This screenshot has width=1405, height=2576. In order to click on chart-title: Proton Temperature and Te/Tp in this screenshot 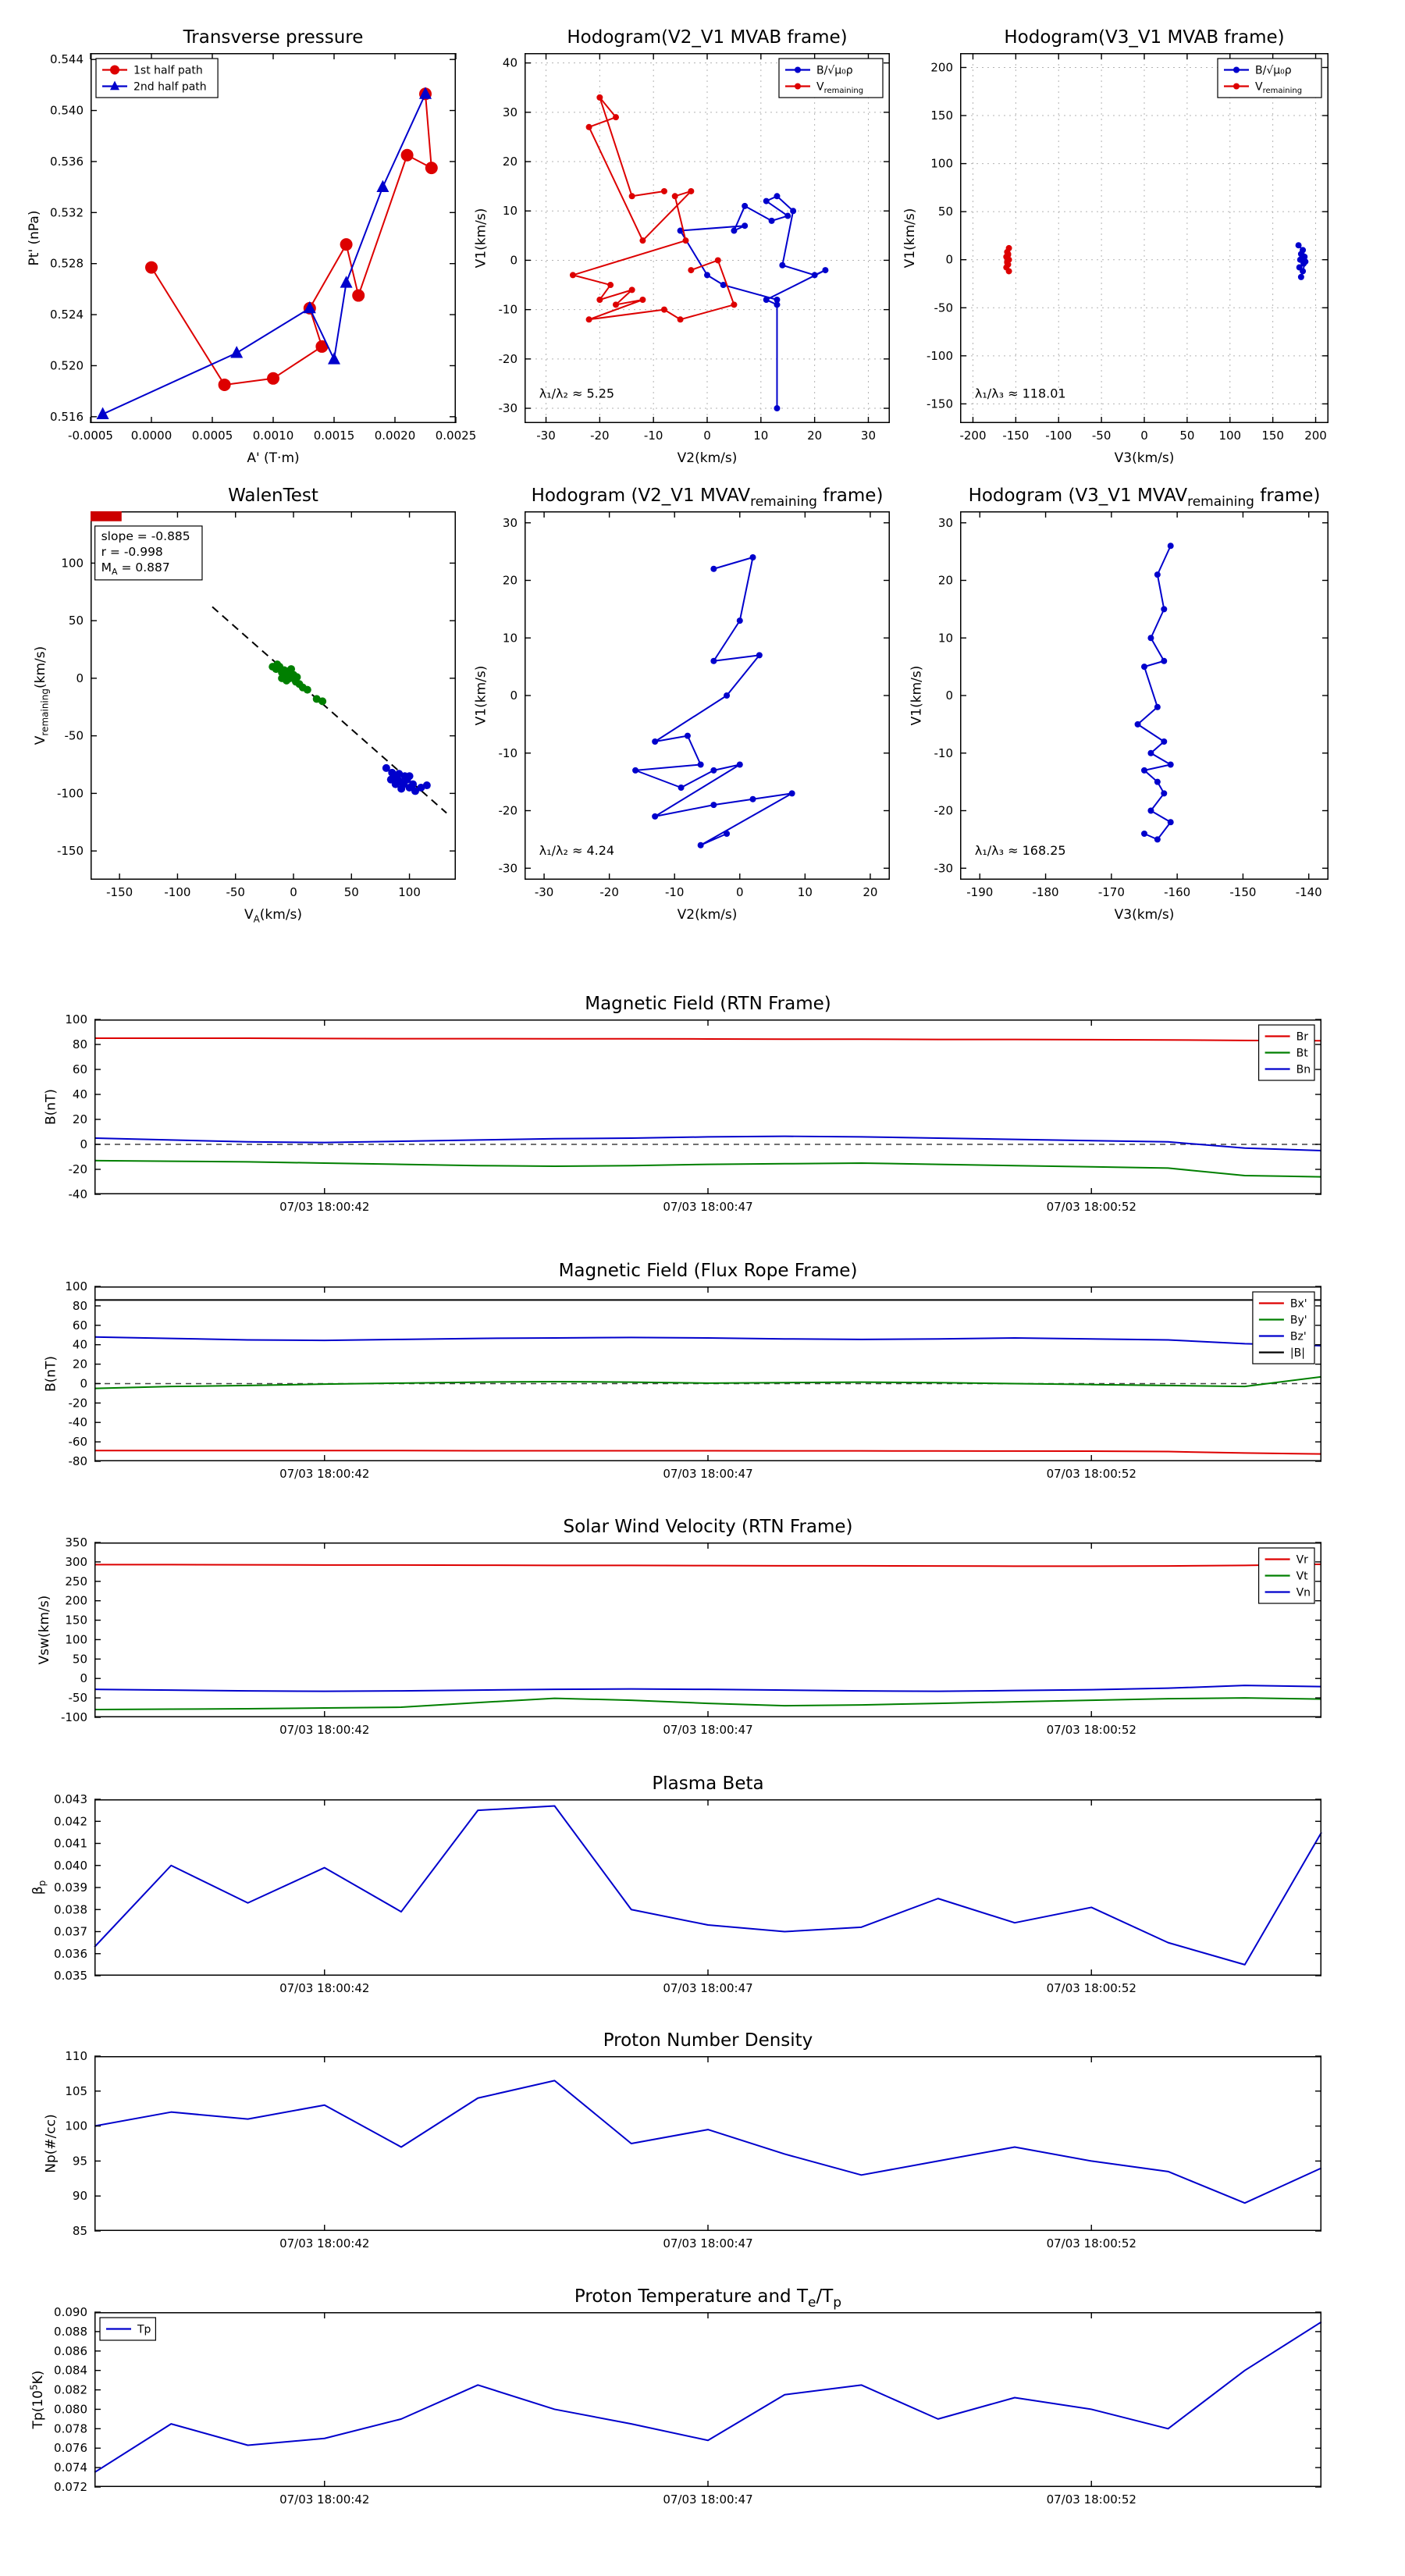, I will do `click(708, 2298)`.